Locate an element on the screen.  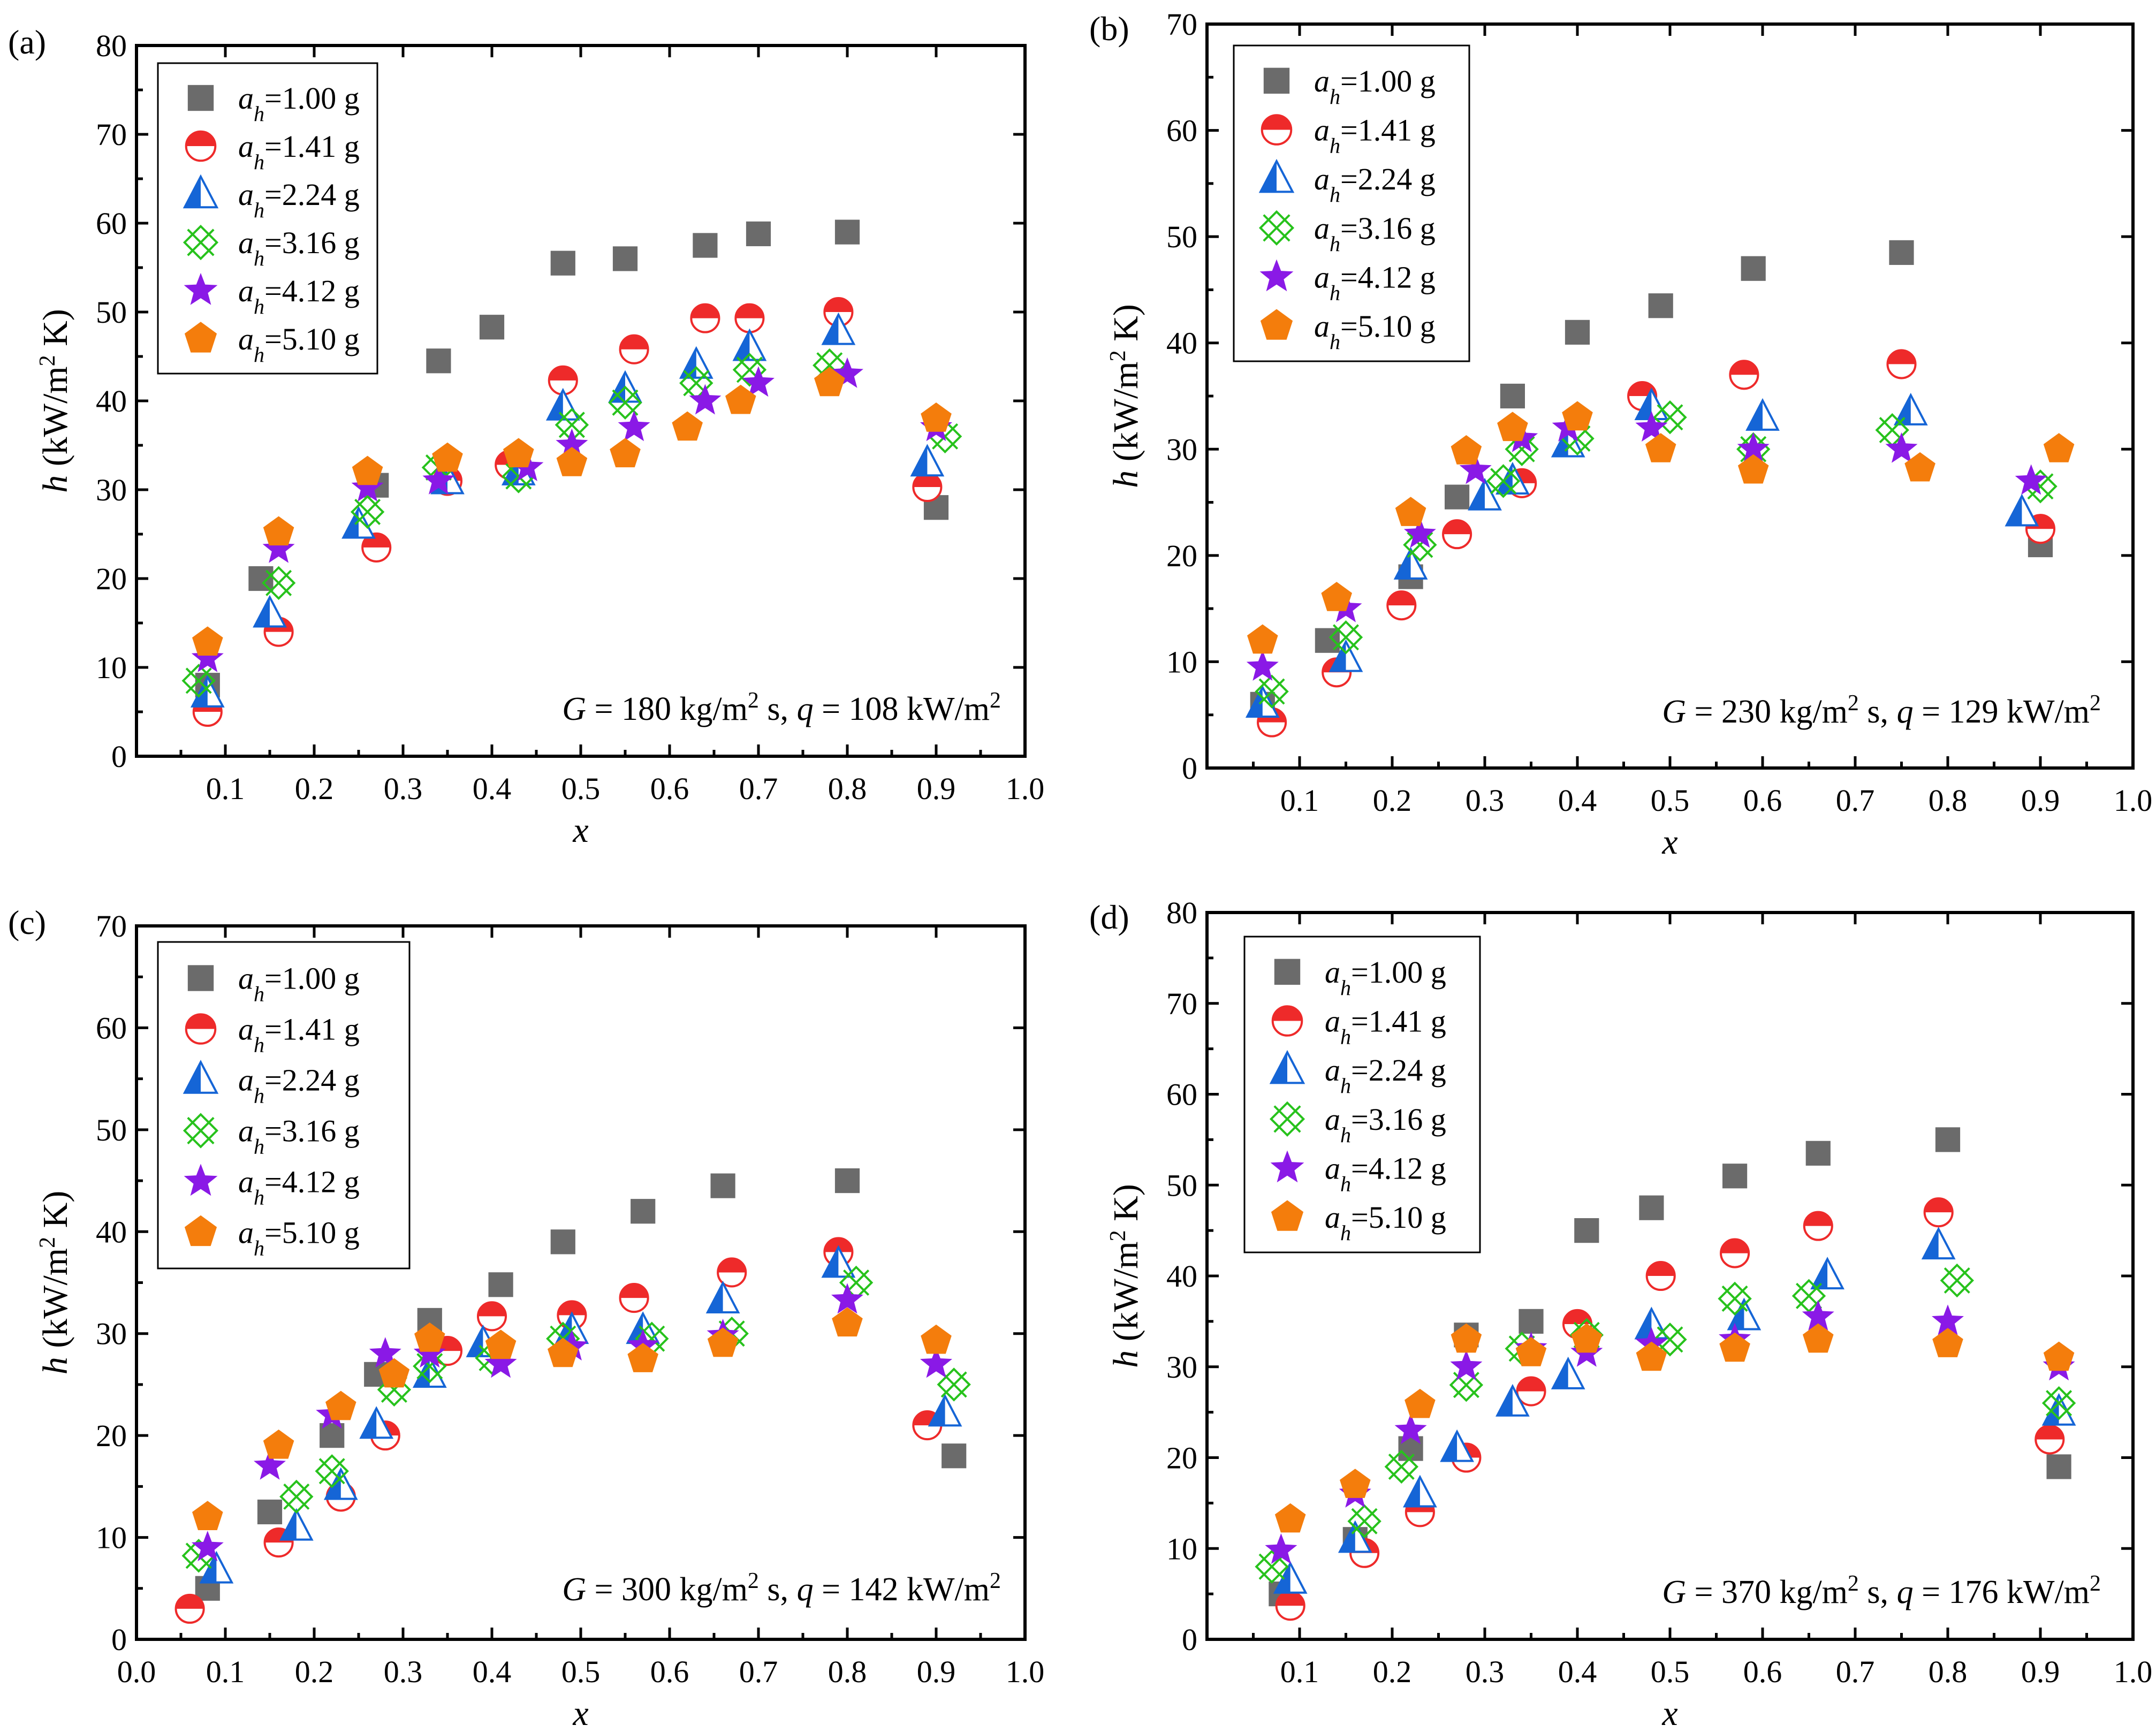
y-tick-label: 50 is located at coordinates (1181, 1185).